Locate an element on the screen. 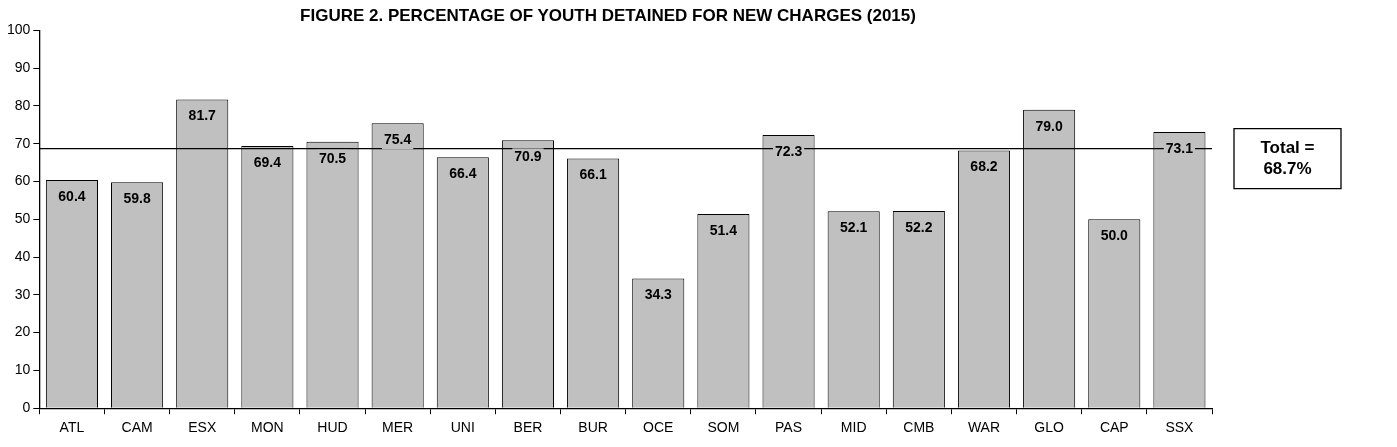  x-tick-label: UNI is located at coordinates (462, 427).